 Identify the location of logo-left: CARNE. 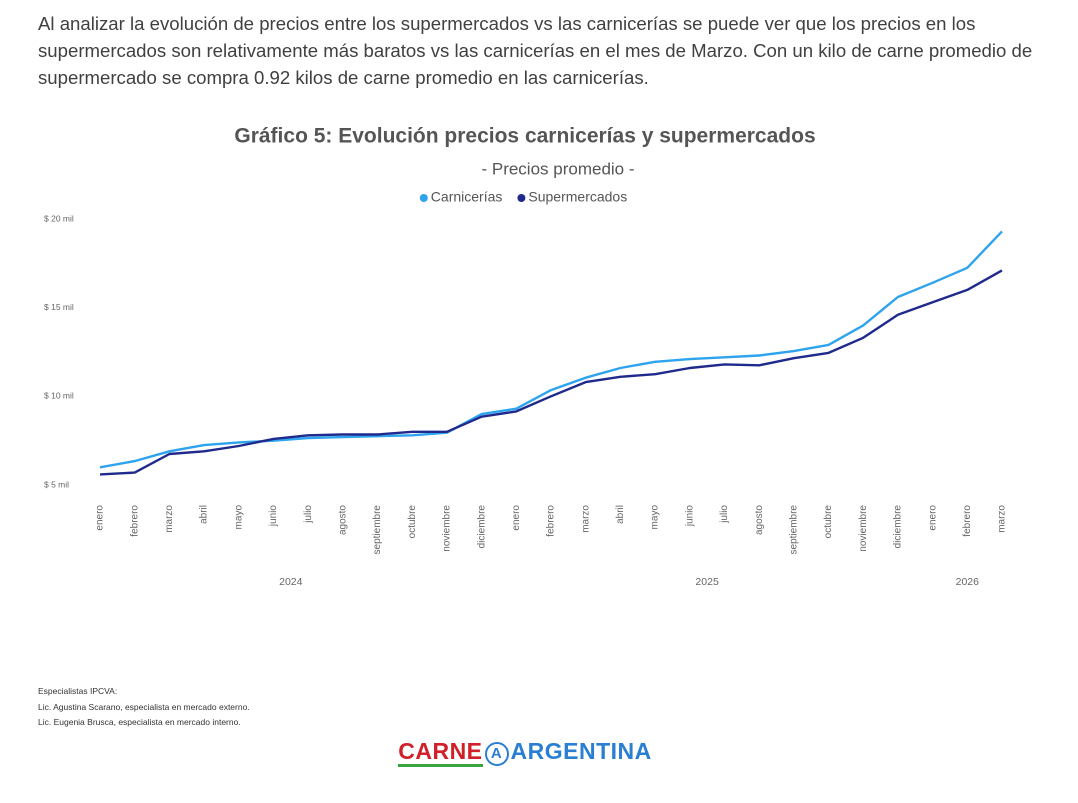
(440, 752).